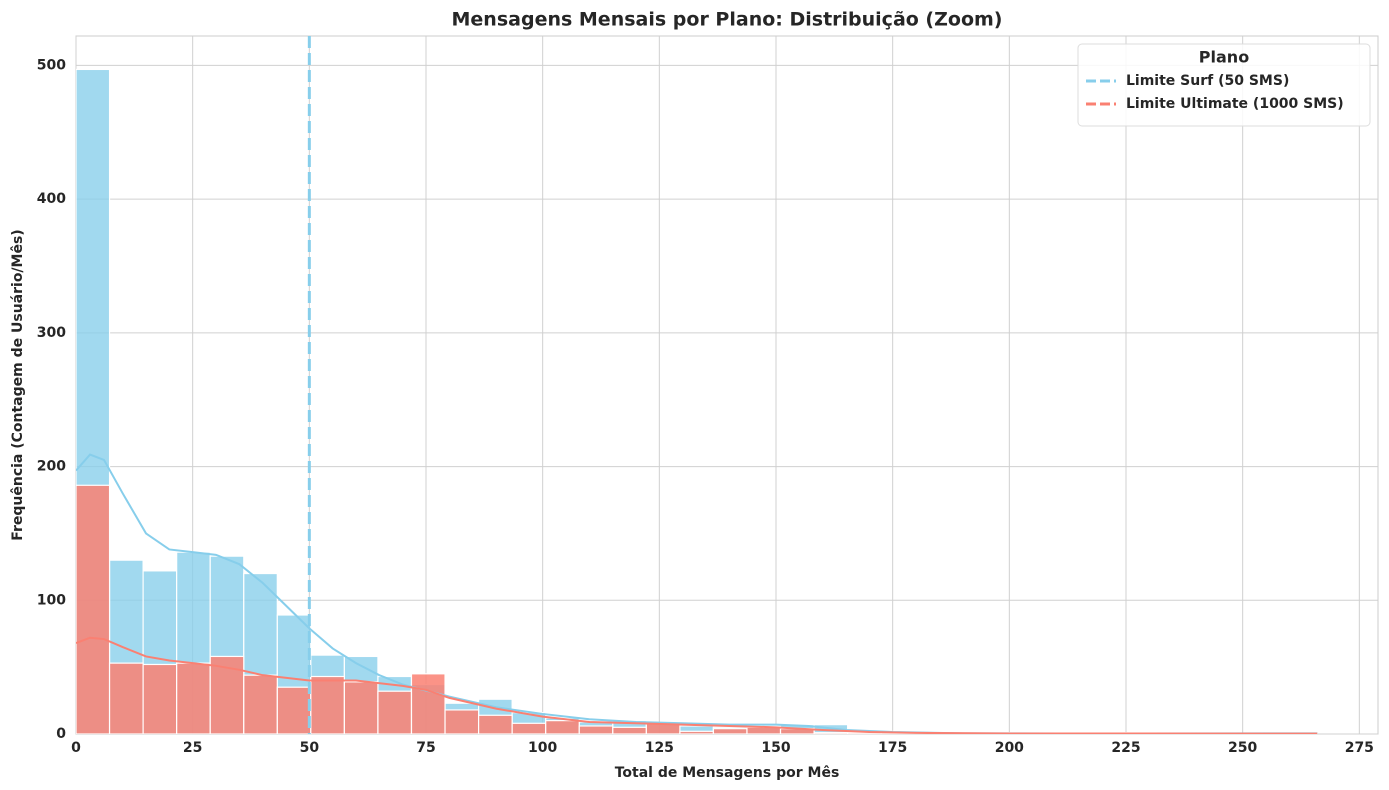 The image size is (1389, 790). Describe the element at coordinates (51, 467) in the screenshot. I see `y-tick-label: 200` at that location.